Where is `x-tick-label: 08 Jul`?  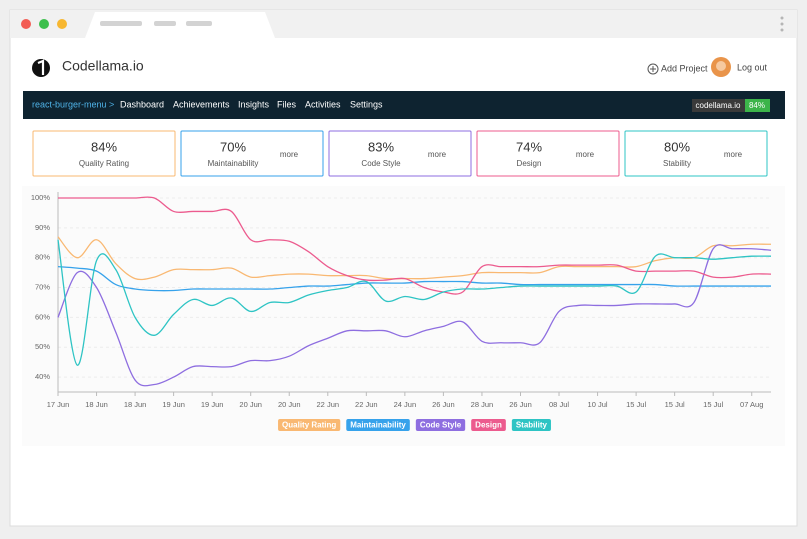
x-tick-label: 08 Jul is located at coordinates (559, 404).